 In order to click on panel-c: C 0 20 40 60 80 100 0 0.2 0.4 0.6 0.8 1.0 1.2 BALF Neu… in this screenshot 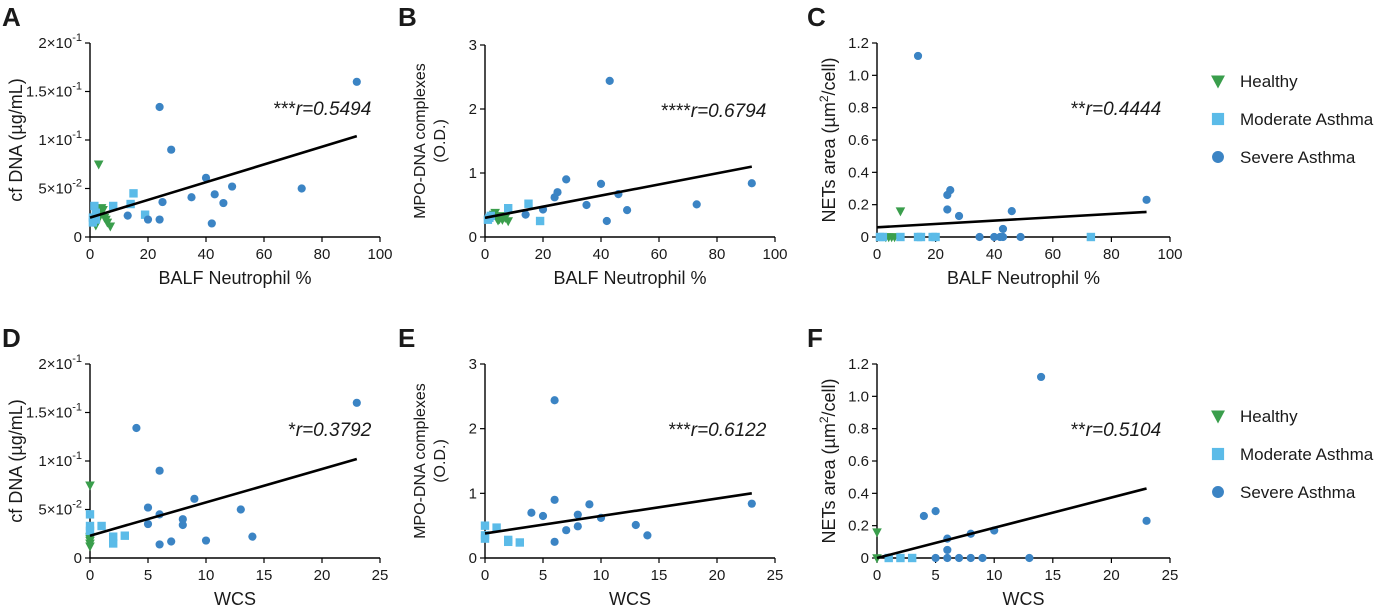, I will do `click(995, 145)`.